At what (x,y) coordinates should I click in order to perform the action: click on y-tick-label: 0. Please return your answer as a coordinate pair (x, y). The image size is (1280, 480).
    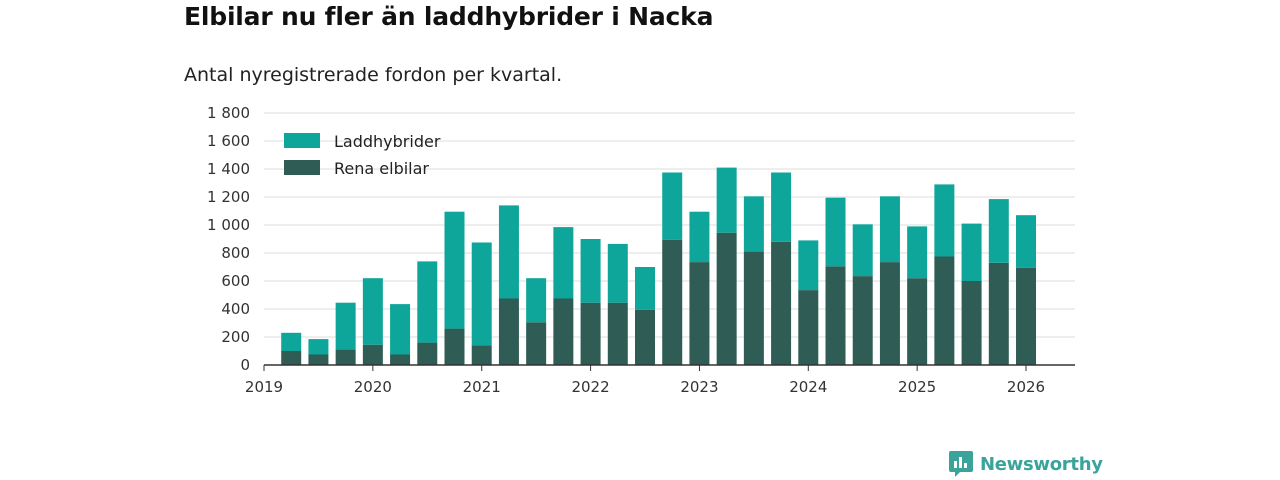
    Looking at the image, I should click on (245, 365).